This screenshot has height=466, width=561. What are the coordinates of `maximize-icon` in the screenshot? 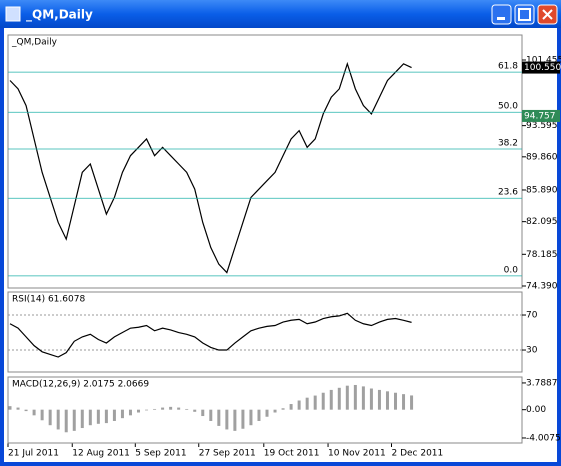 It's located at (524, 14).